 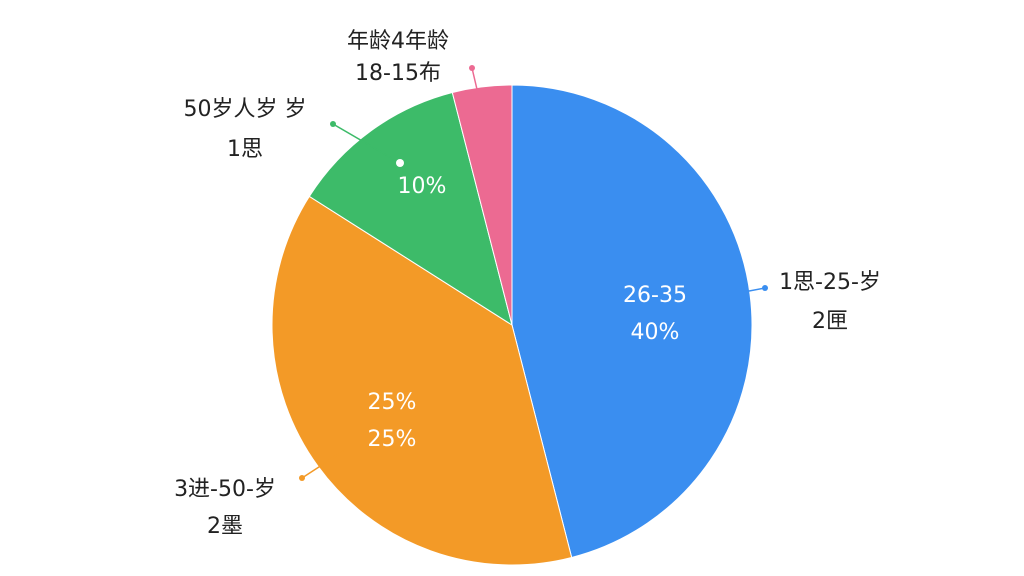 What do you see at coordinates (225, 526) in the screenshot?
I see `outer-label: 2墨` at bounding box center [225, 526].